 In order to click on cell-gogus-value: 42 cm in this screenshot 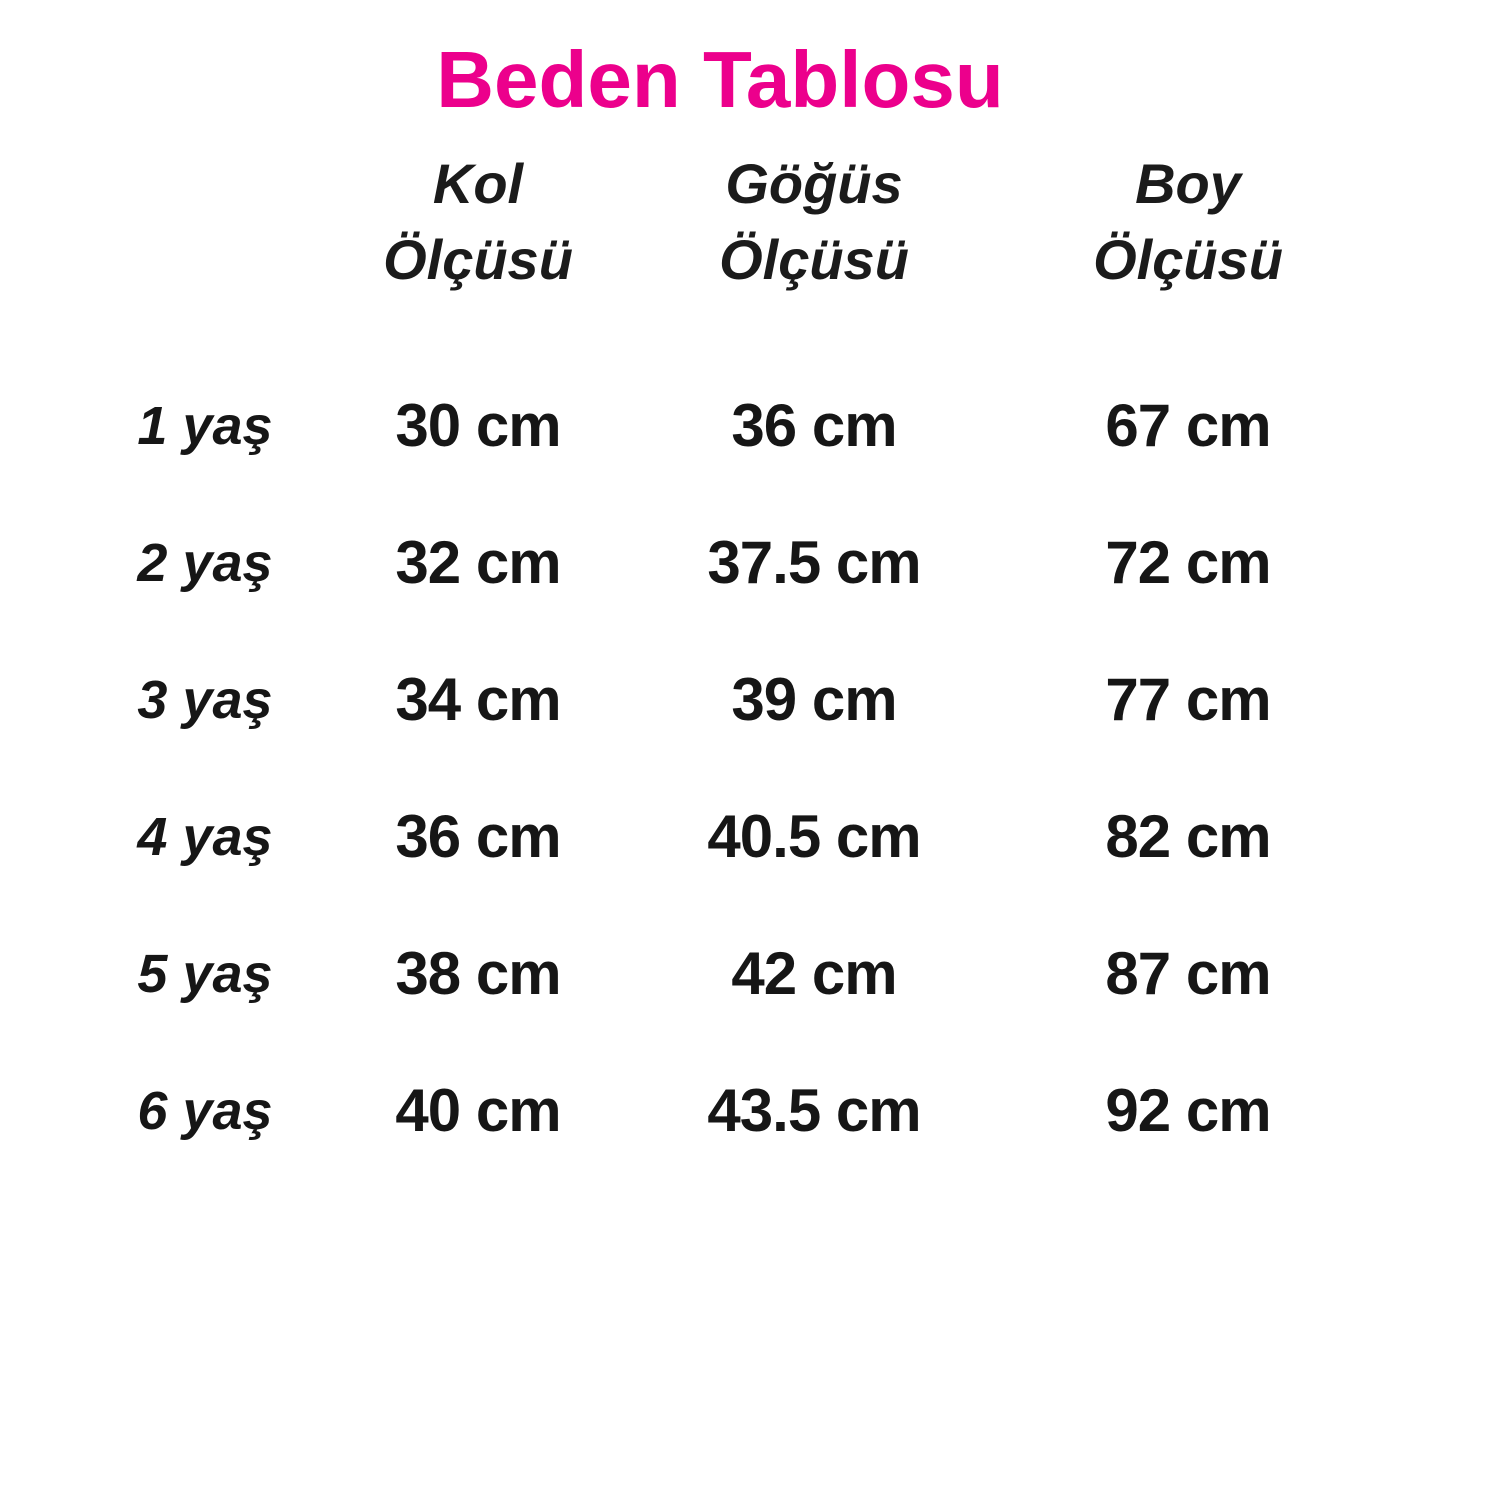, I will do `click(814, 973)`.